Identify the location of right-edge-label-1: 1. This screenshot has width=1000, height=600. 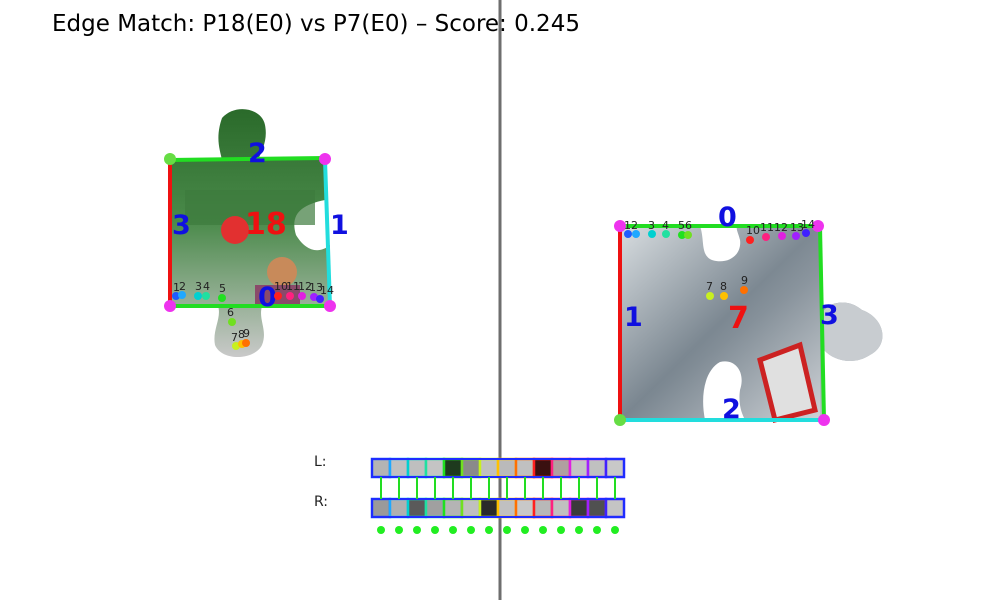
(633, 317).